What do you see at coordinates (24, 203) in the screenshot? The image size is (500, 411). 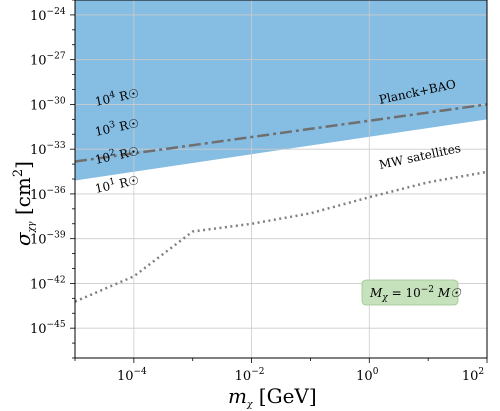 I see `y-axis-label: σχγ [cm2]` at bounding box center [24, 203].